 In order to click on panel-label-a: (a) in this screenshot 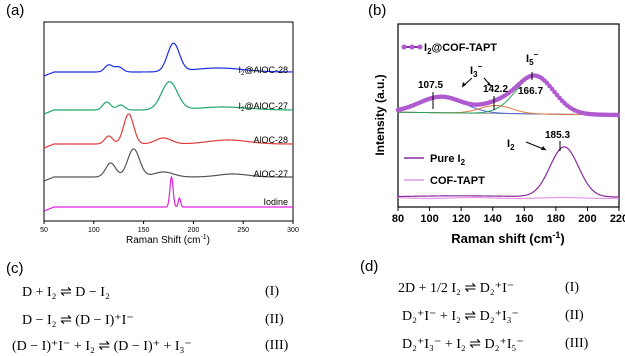, I will do `click(15, 10)`.